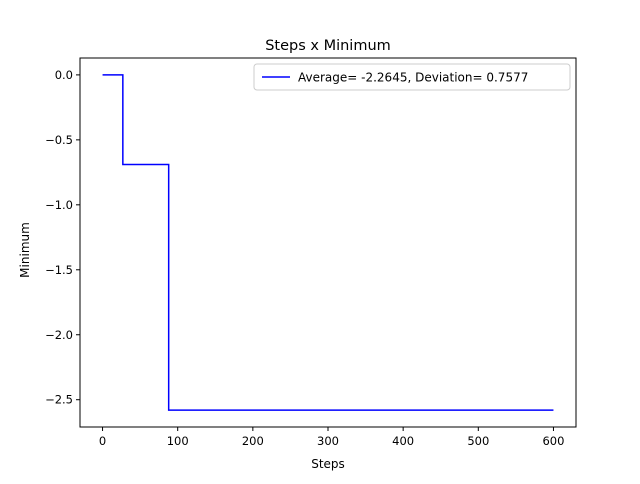 The width and height of the screenshot is (640, 484). I want to click on y-tick-label: 0.0, so click(64, 75).